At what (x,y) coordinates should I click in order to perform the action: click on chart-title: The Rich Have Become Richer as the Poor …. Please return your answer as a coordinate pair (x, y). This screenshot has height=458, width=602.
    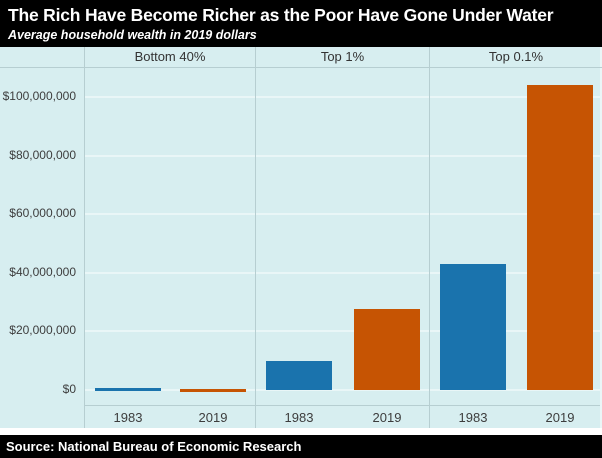
    Looking at the image, I should click on (281, 15).